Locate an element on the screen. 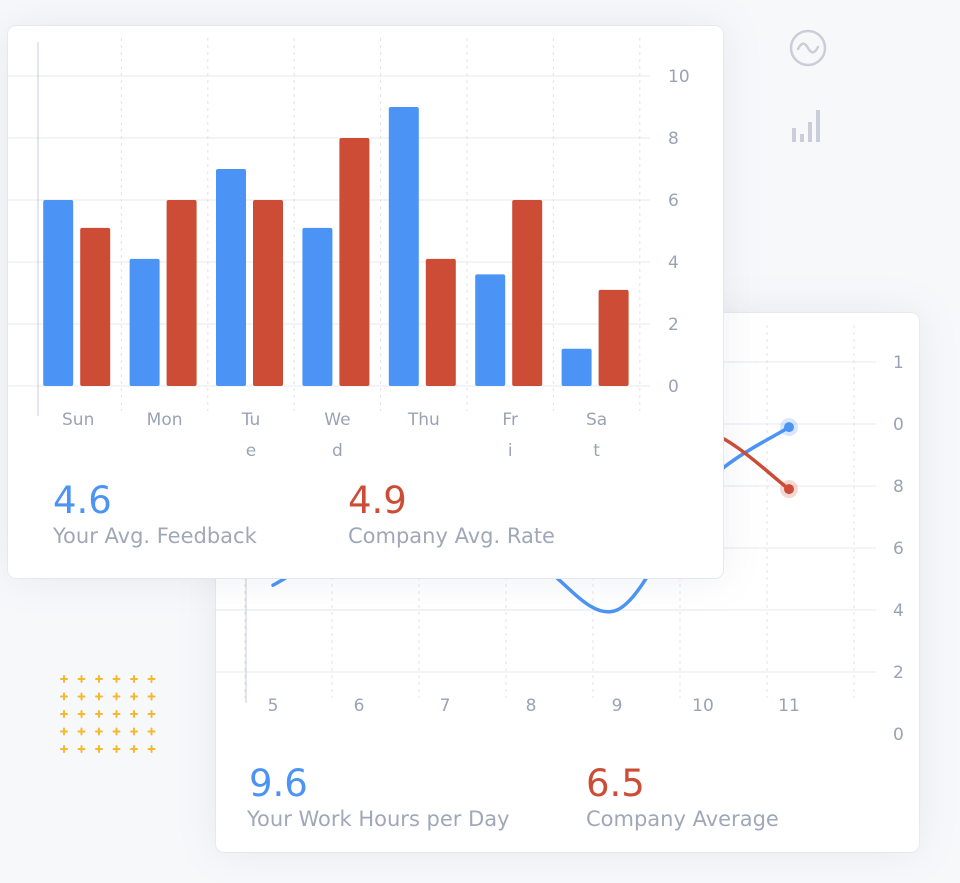 The image size is (960, 883). bar-chart-icon is located at coordinates (808, 126).